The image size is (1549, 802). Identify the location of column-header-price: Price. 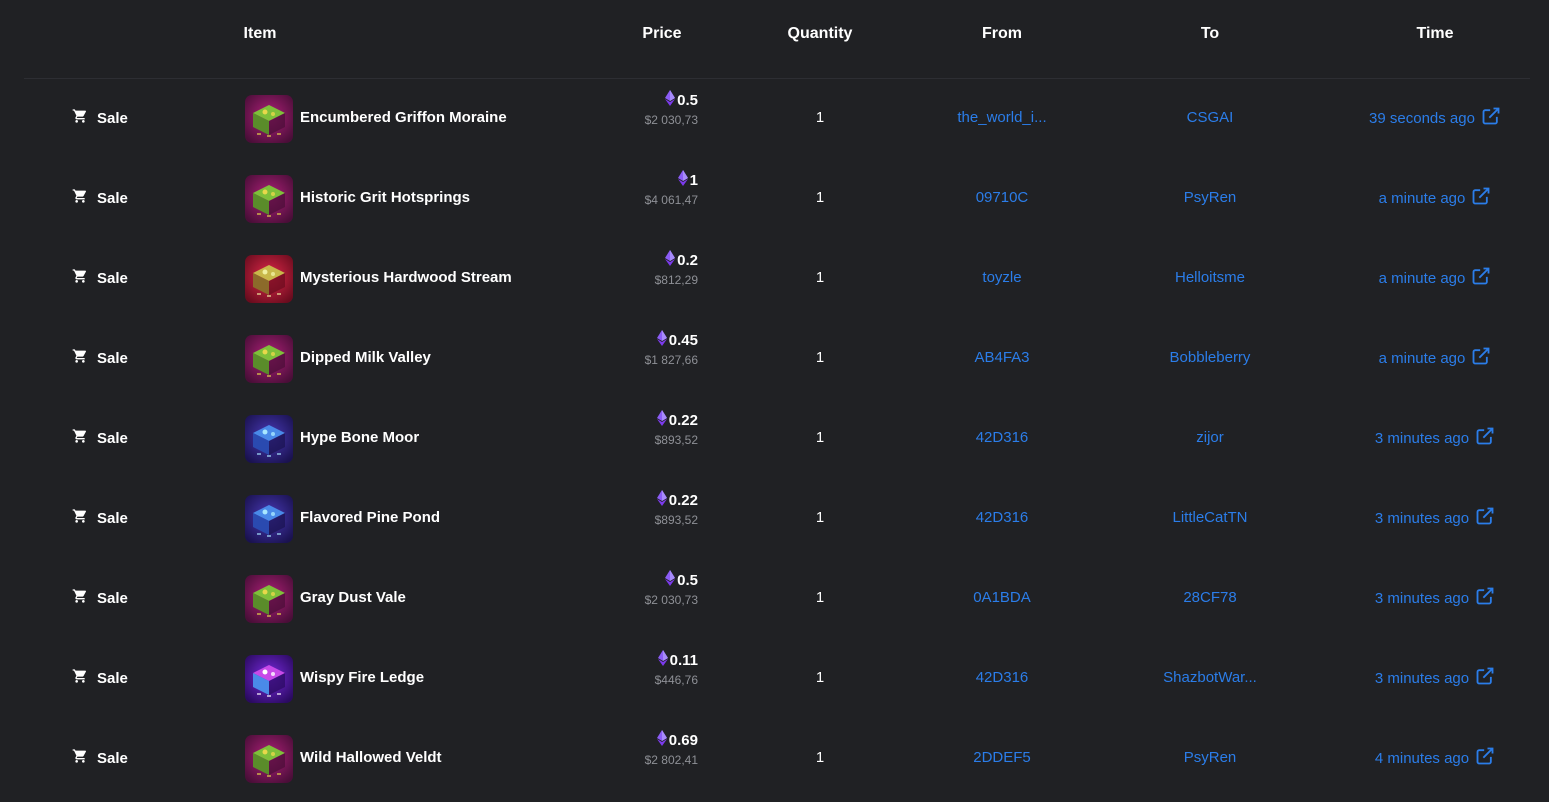
(662, 33).